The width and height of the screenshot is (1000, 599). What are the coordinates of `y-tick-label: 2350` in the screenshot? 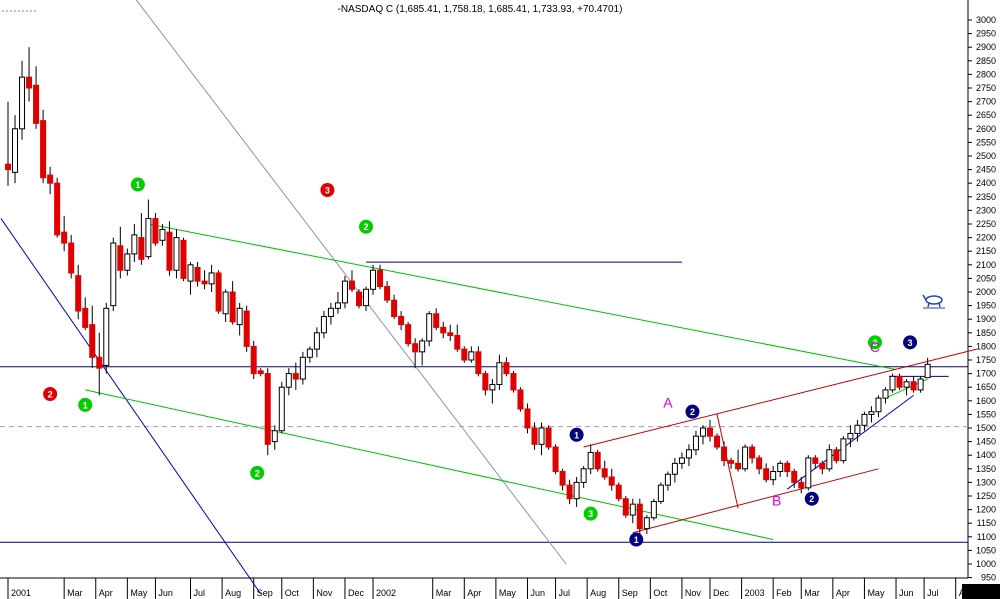 It's located at (986, 197).